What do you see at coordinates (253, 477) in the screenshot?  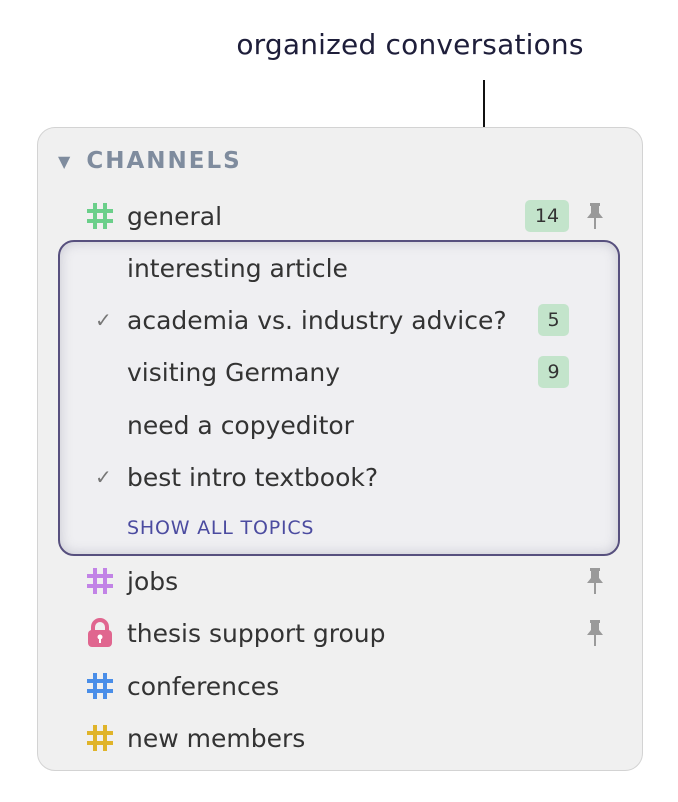 I see `topic-name: best intro textbook?` at bounding box center [253, 477].